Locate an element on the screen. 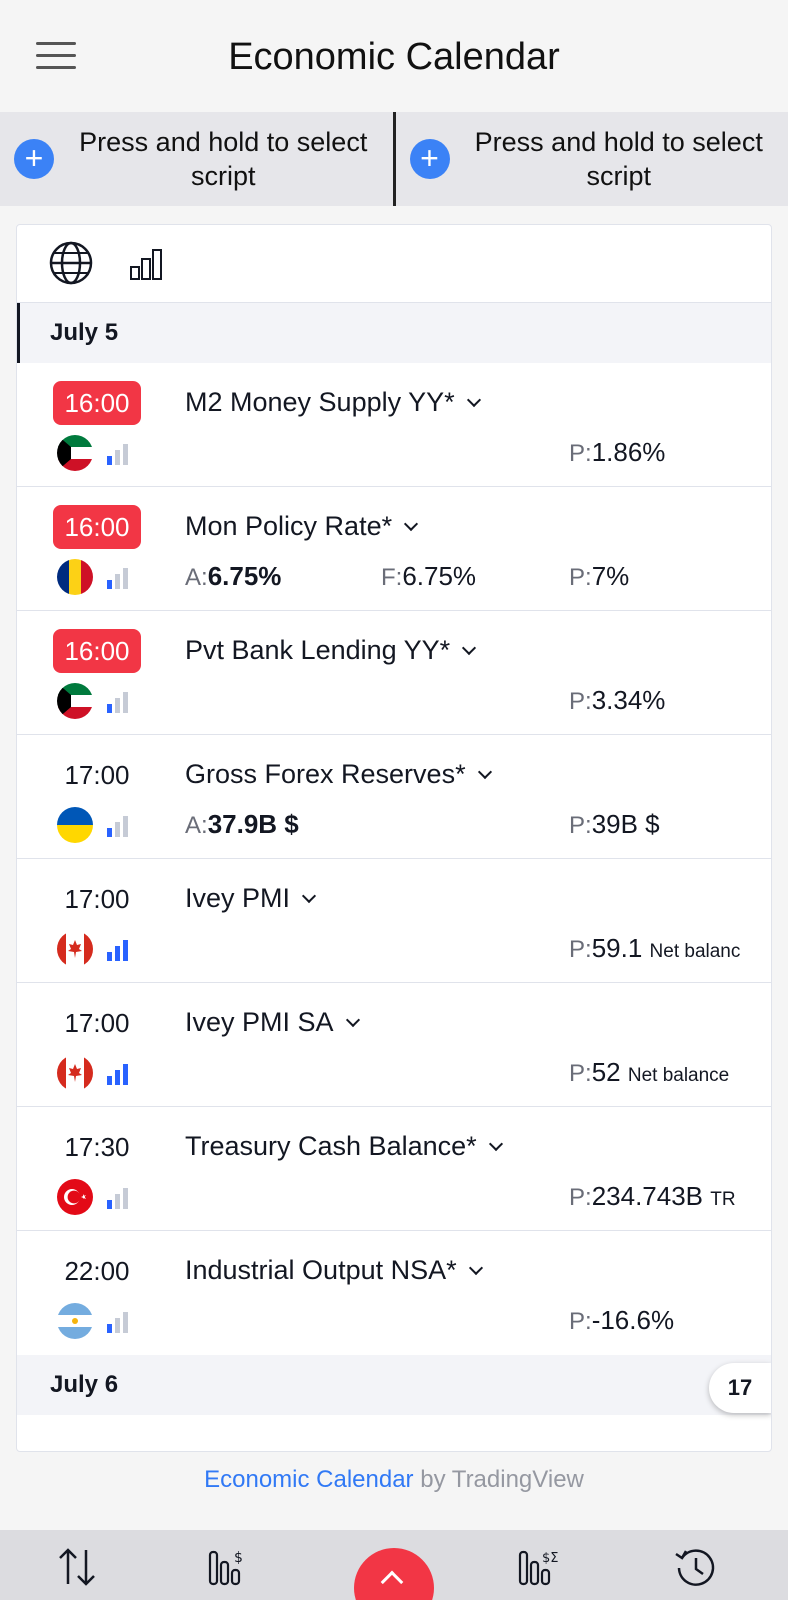 Image resolution: width=788 pixels, height=1600 pixels. chevron-up-icon is located at coordinates (392, 1582).